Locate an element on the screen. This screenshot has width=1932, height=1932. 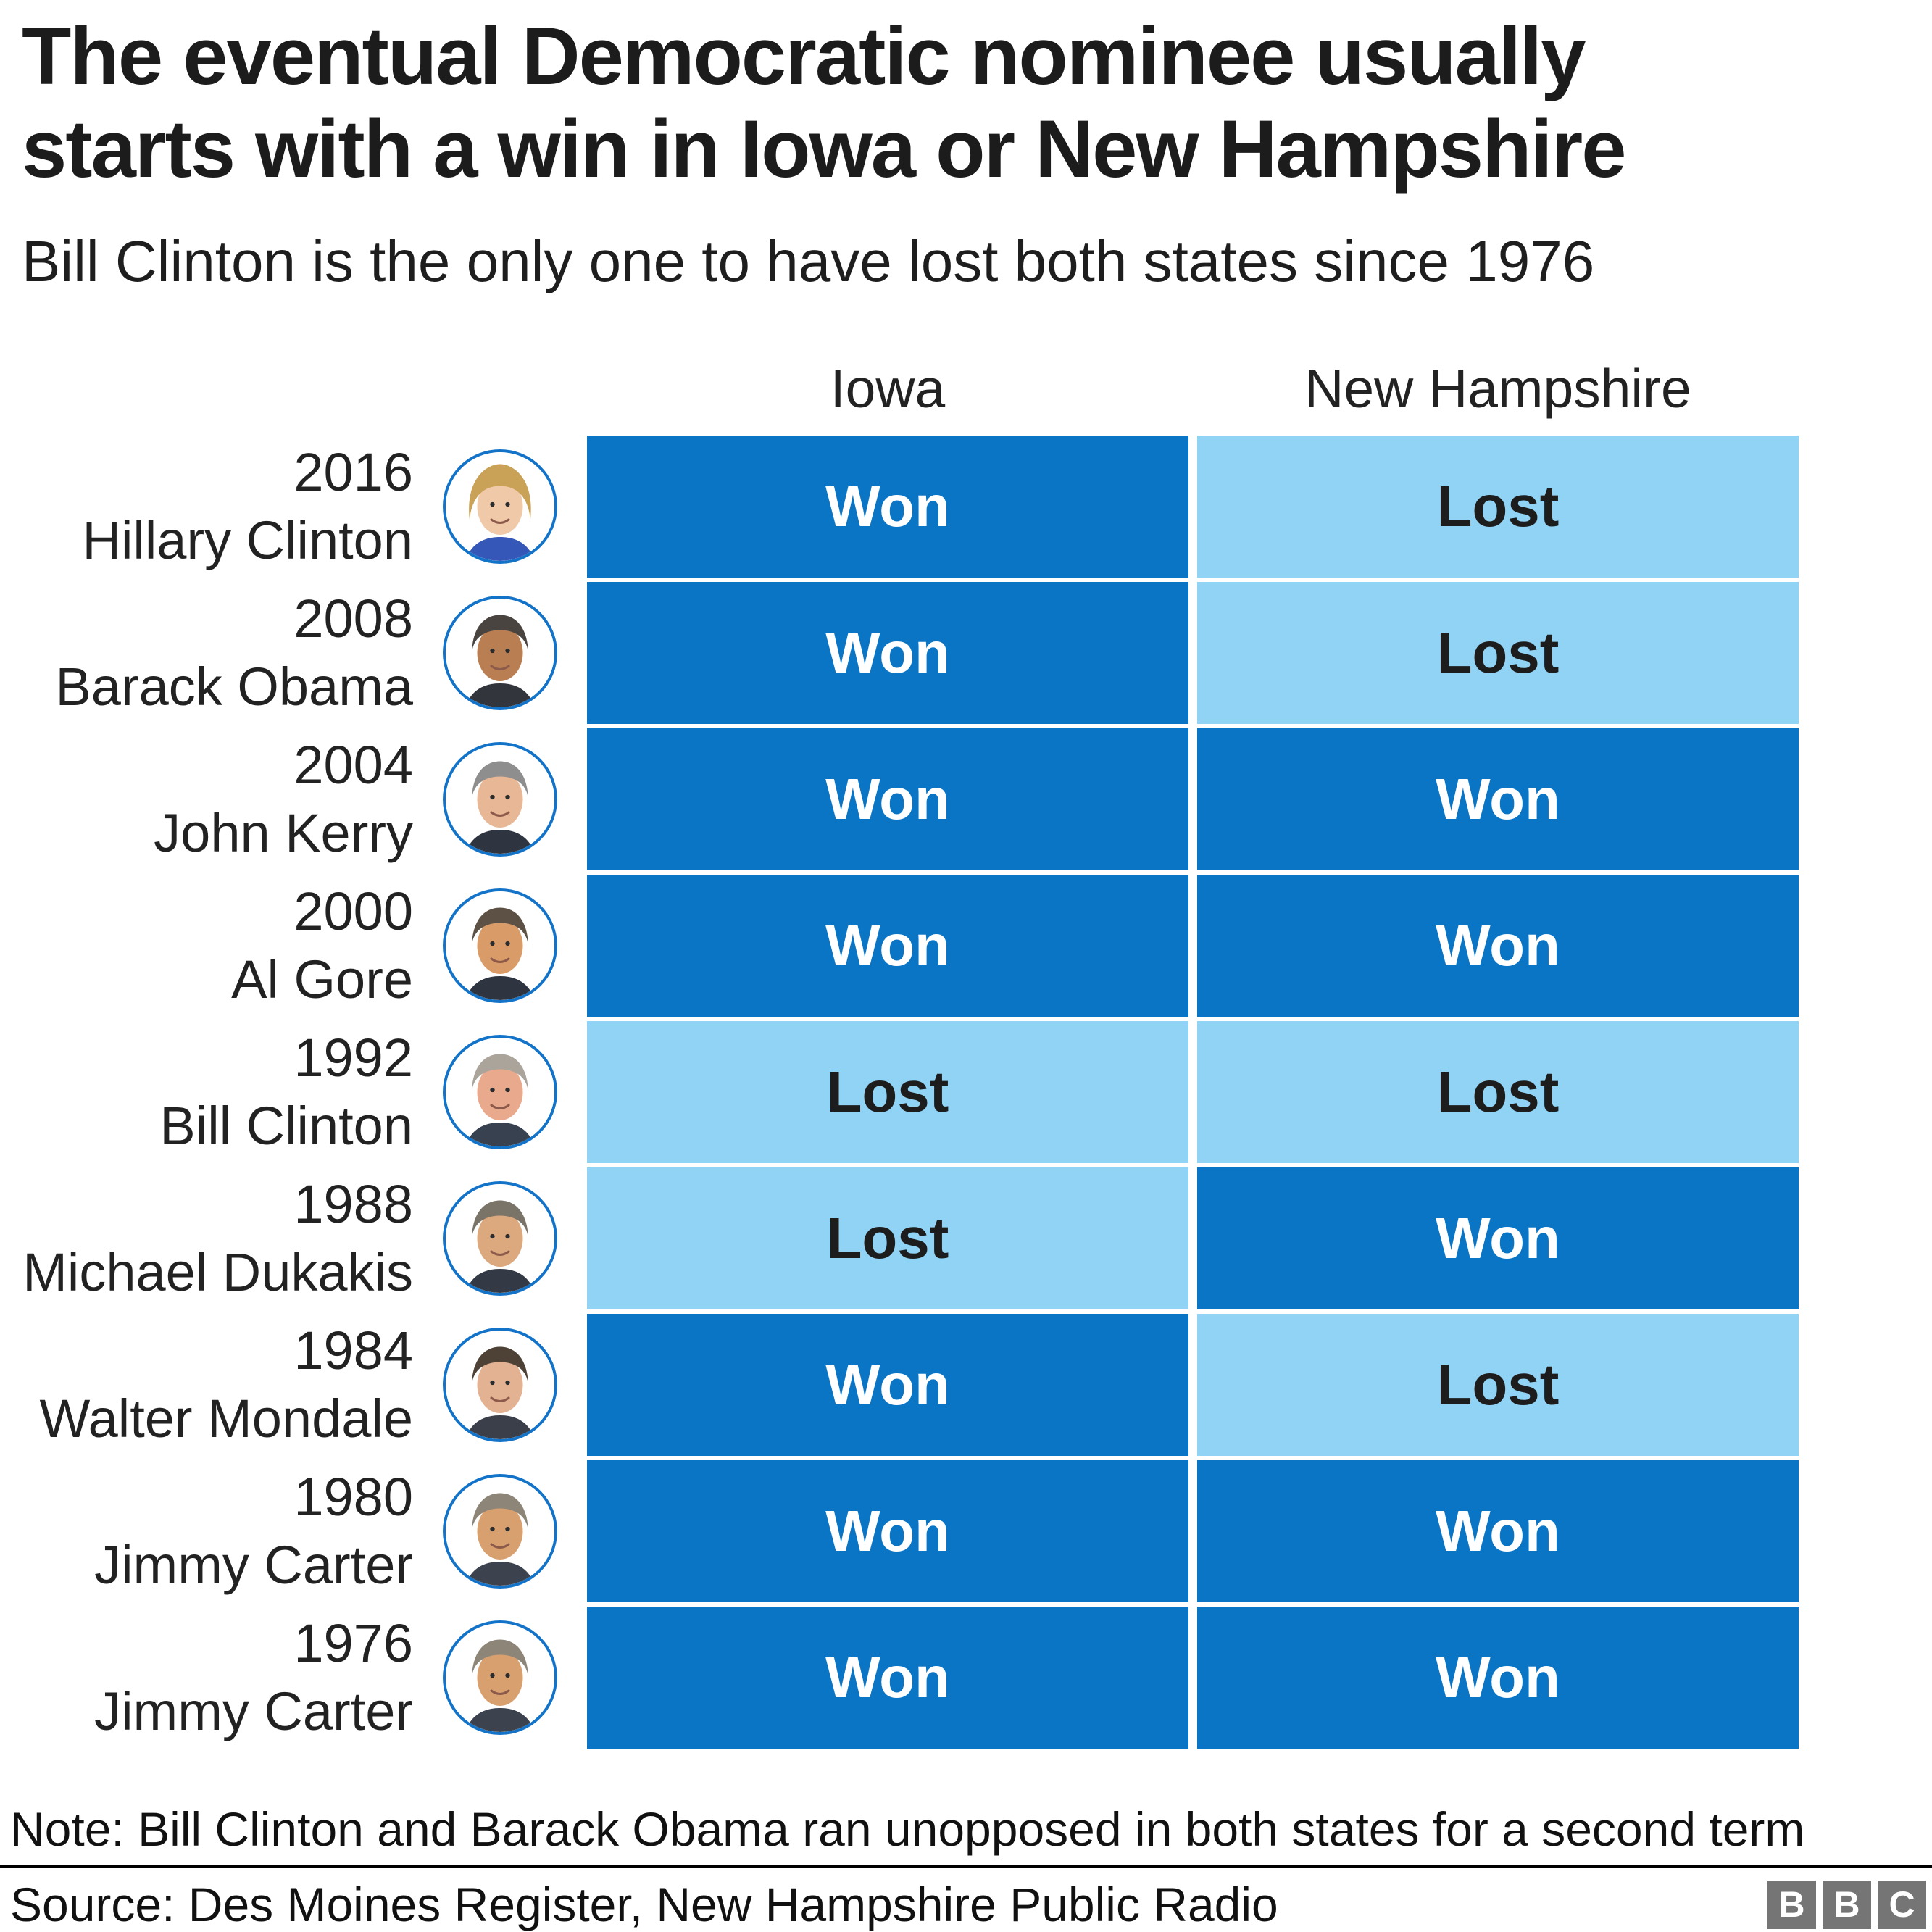
table-row: 1984 Walter Mondale Won Lost is located at coordinates (966, 1385).